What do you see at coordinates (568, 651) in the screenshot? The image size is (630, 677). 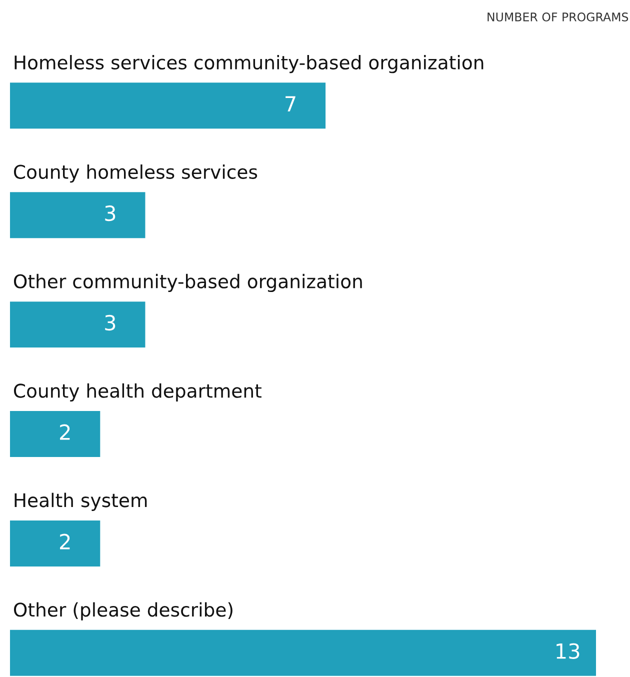 I see `data-label: 13` at bounding box center [568, 651].